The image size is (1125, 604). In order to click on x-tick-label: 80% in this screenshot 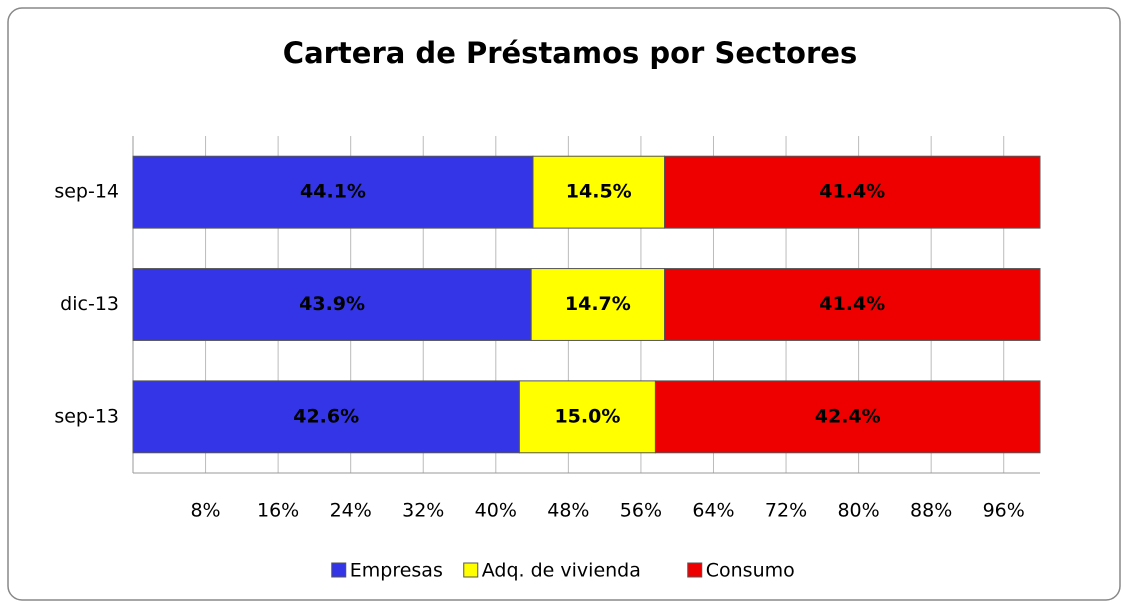, I will do `click(858, 511)`.